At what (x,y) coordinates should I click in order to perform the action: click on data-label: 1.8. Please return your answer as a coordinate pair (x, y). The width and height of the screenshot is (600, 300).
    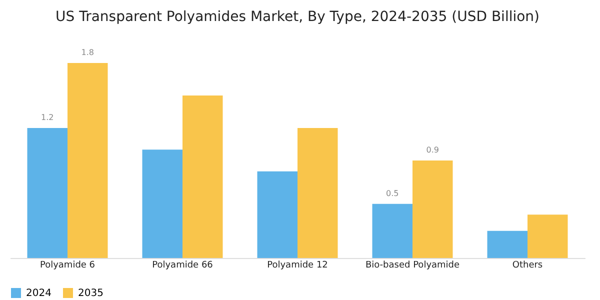
    Looking at the image, I should click on (87, 52).